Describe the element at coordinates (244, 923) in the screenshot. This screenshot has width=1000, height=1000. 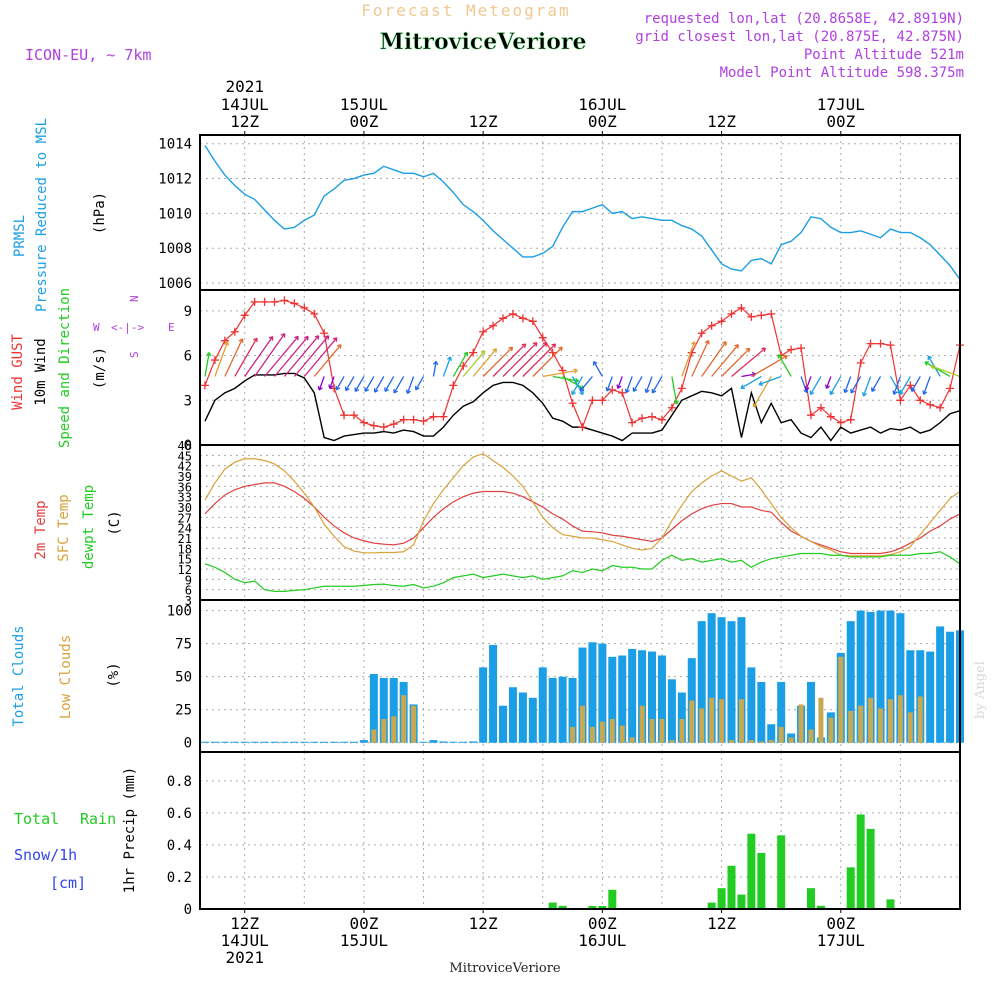
I see `bottom-tick-label: 12Z` at that location.